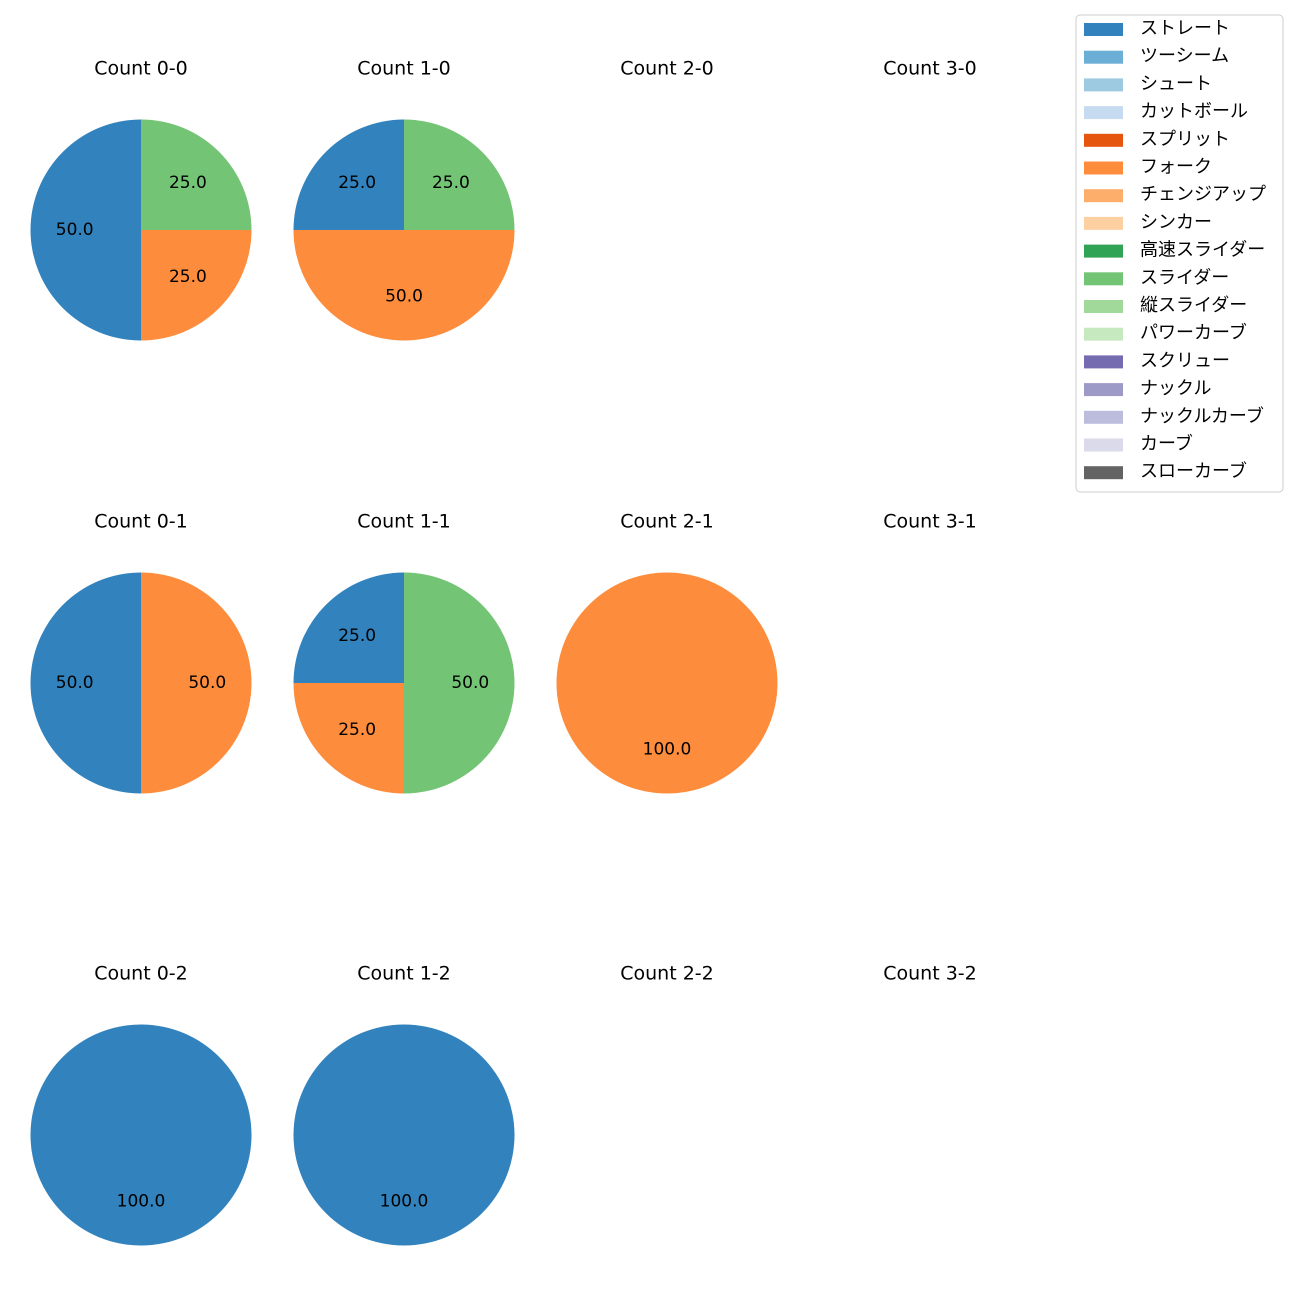  I want to click on legend-label: シンカー, so click(1176, 222).